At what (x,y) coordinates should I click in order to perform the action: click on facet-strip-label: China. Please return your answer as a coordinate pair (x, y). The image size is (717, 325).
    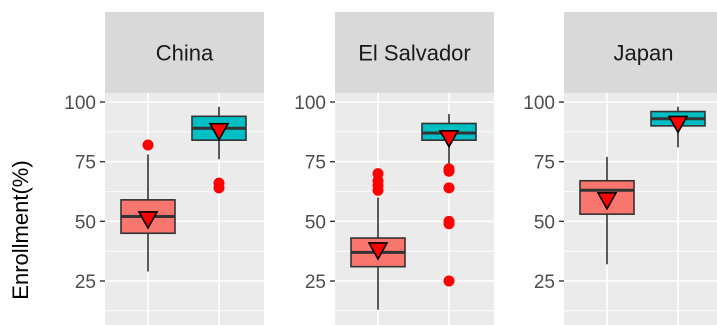
    Looking at the image, I should click on (185, 53).